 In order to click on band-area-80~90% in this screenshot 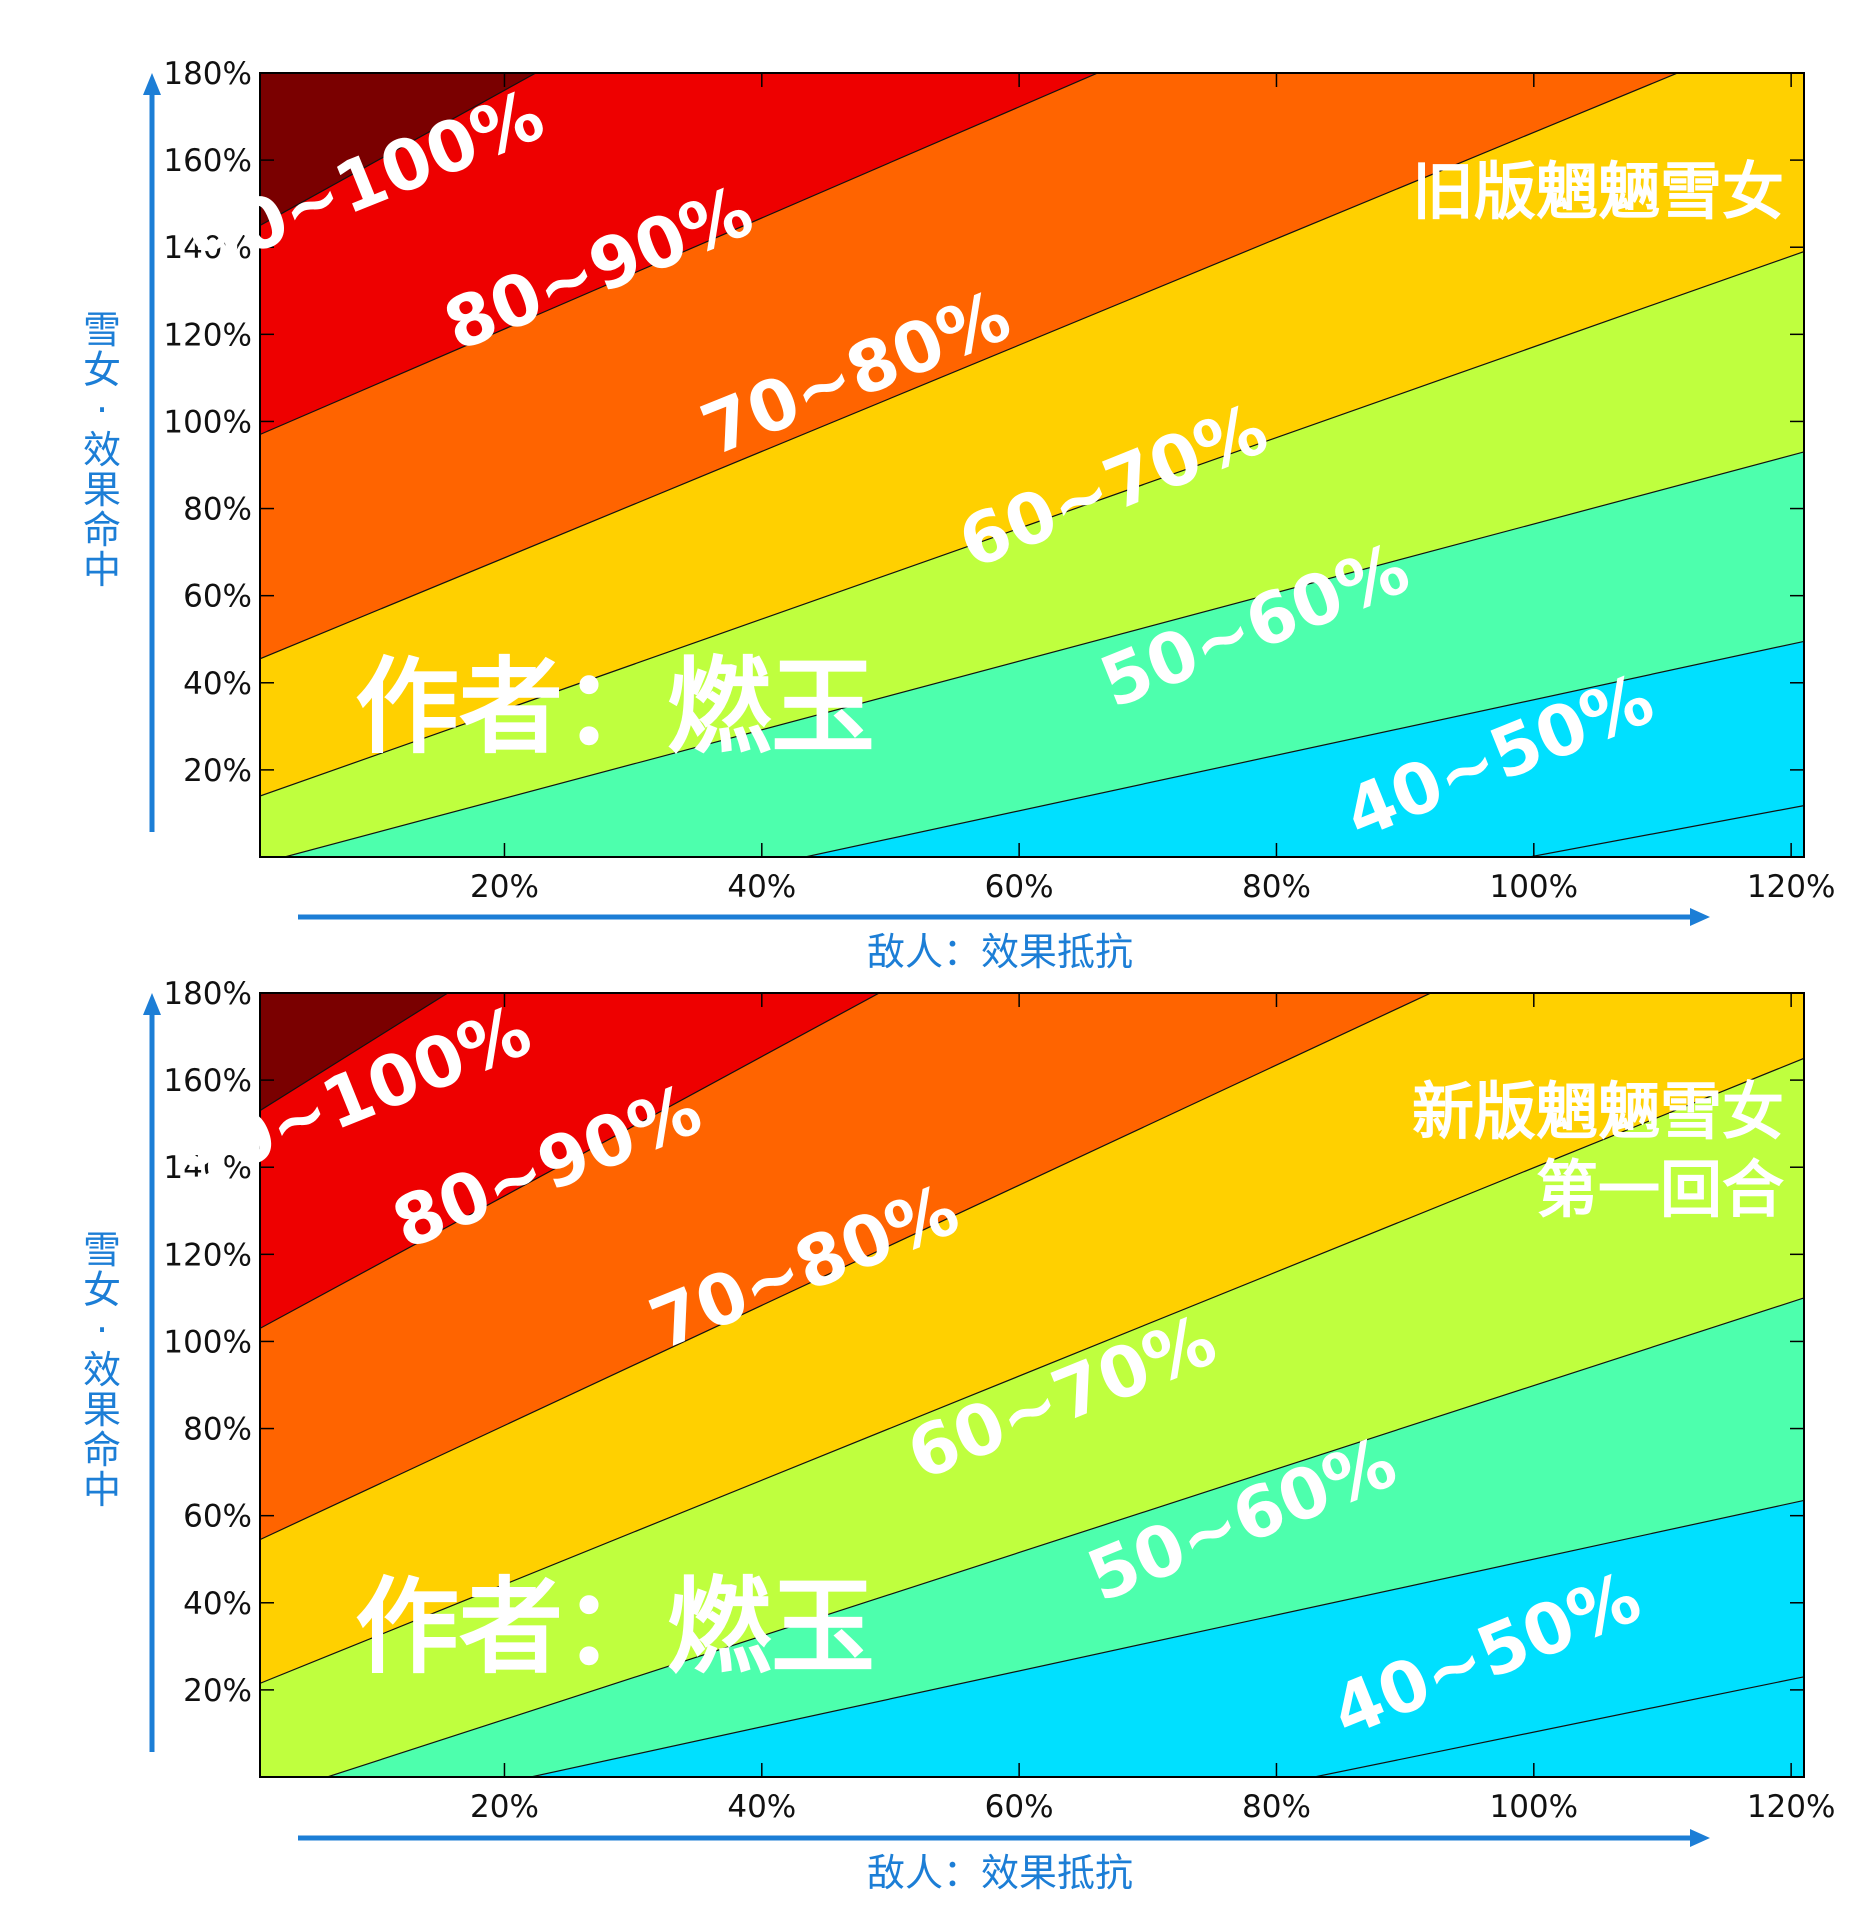, I will do `click(570, 1161)`.